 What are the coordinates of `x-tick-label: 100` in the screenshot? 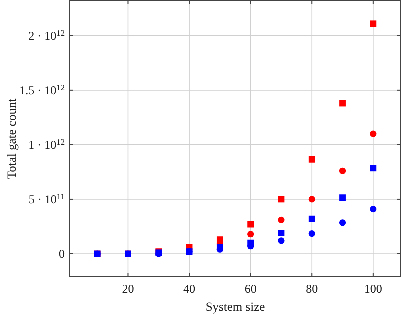 It's located at (373, 289).